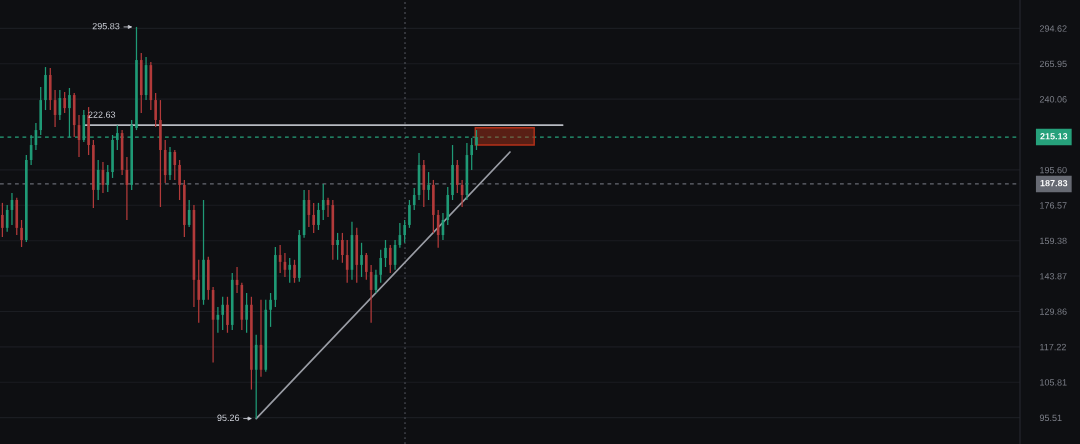 The width and height of the screenshot is (1080, 444). Describe the element at coordinates (1053, 347) in the screenshot. I see `y-tick-label: 117.22` at that location.